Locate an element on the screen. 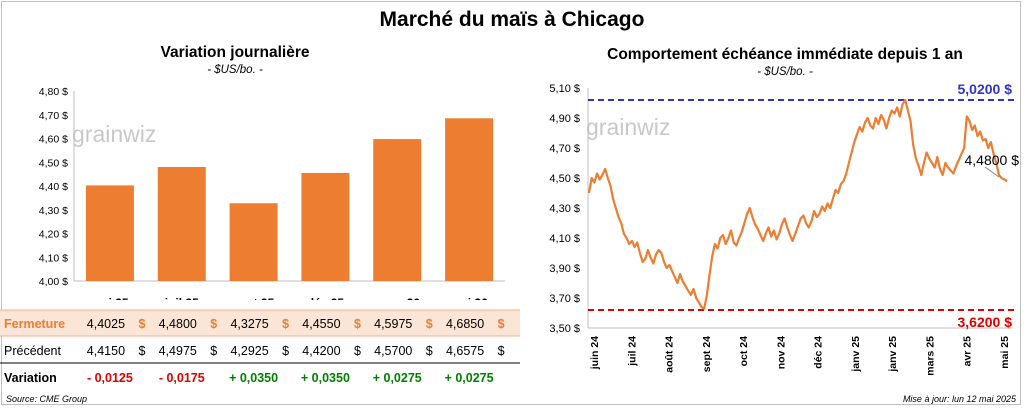  main-title: Marché du maïs à Chicago is located at coordinates (512, 19).